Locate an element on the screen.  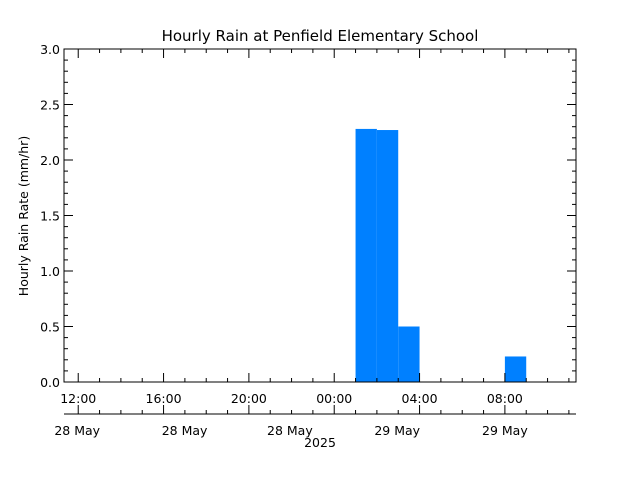
y-axis-label: Hourly Rain Rate (mm/hr) is located at coordinates (23, 216).